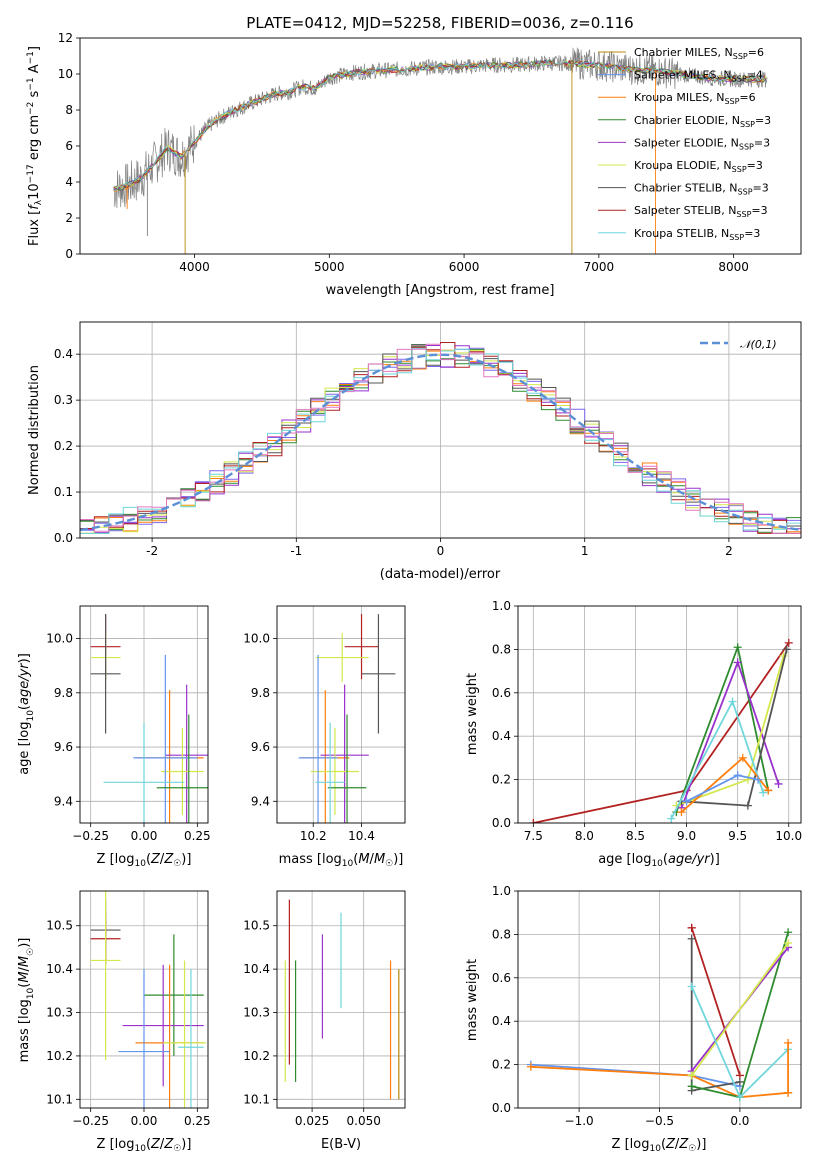  What do you see at coordinates (737, 836) in the screenshot?
I see `x-tick-label: 9.5` at bounding box center [737, 836].